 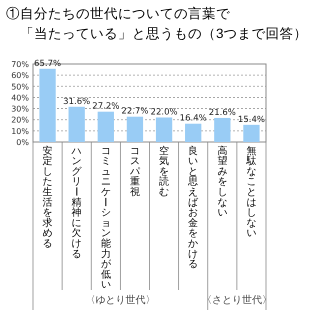 I want to click on data-label: 22.7%, so click(x=134, y=111).